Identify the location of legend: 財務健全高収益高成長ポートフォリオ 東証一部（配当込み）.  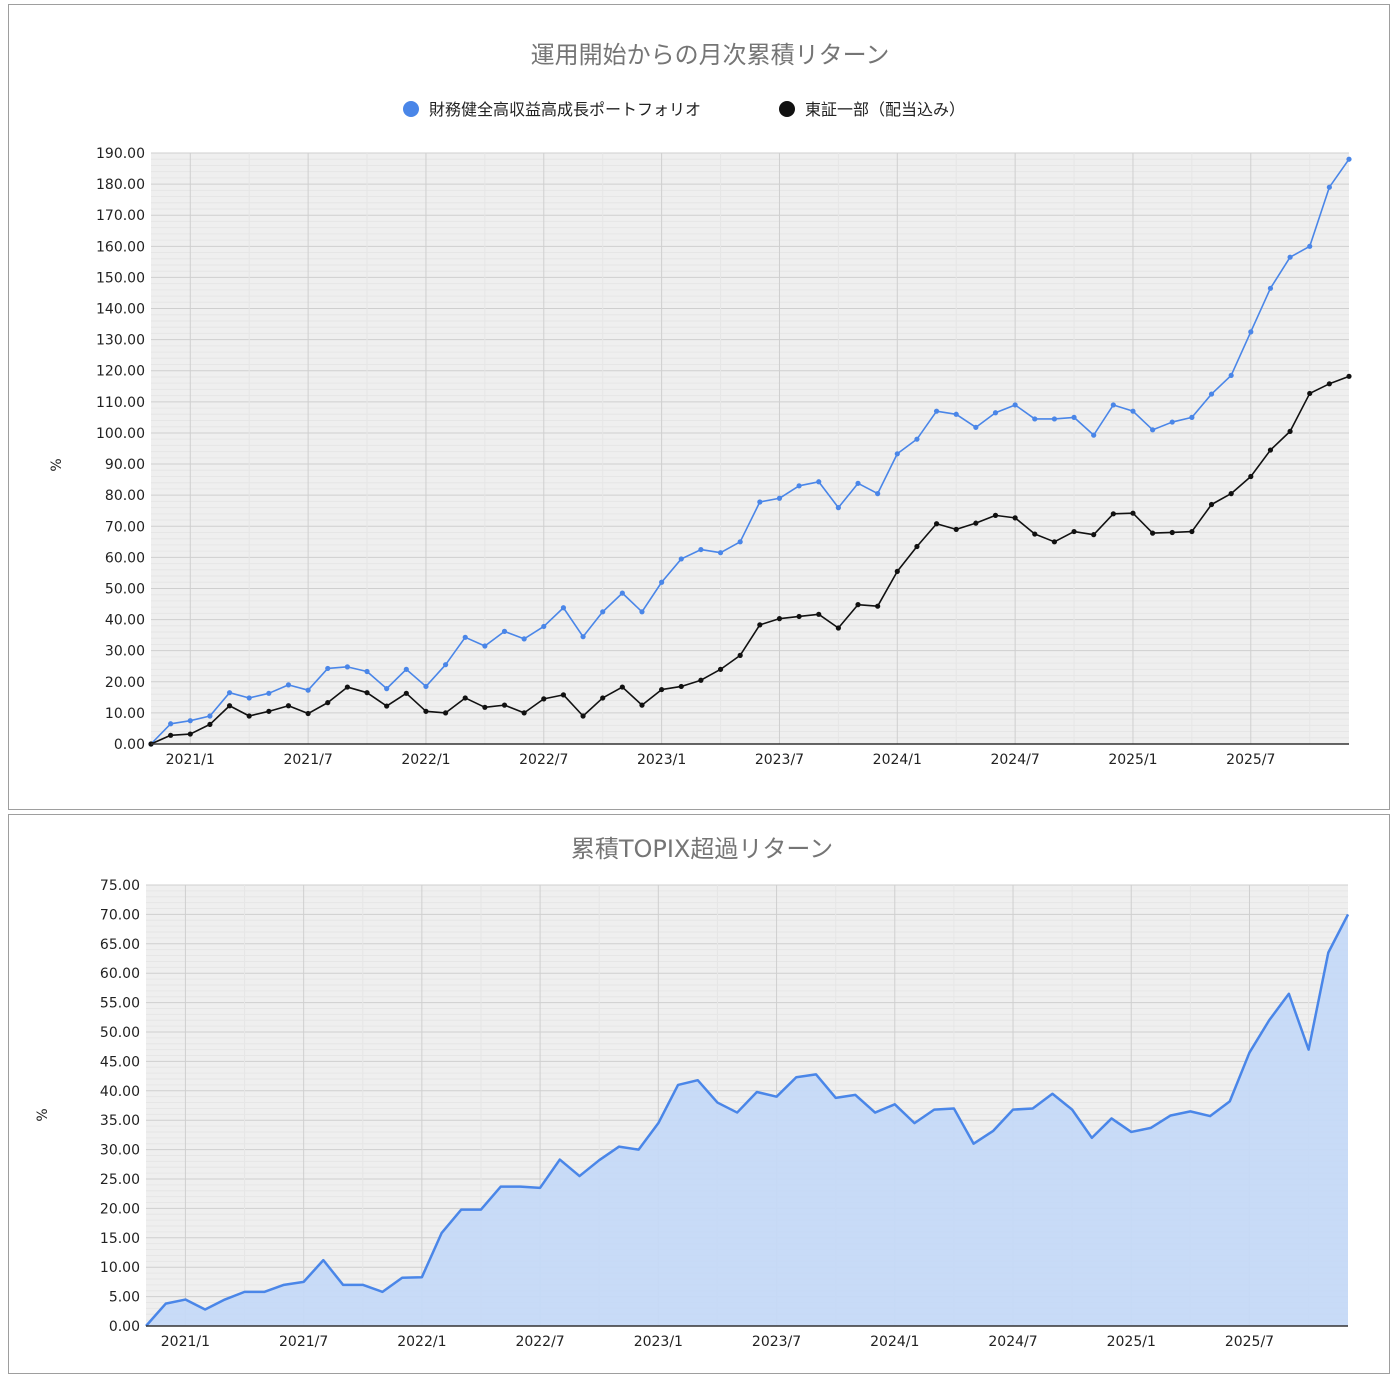
(684, 109).